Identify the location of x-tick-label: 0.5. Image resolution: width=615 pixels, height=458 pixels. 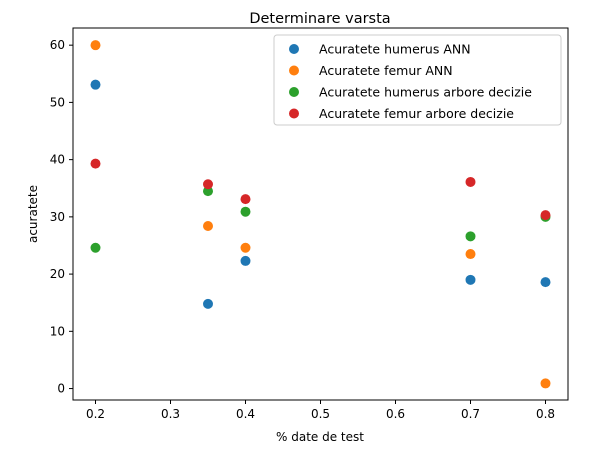
(320, 414).